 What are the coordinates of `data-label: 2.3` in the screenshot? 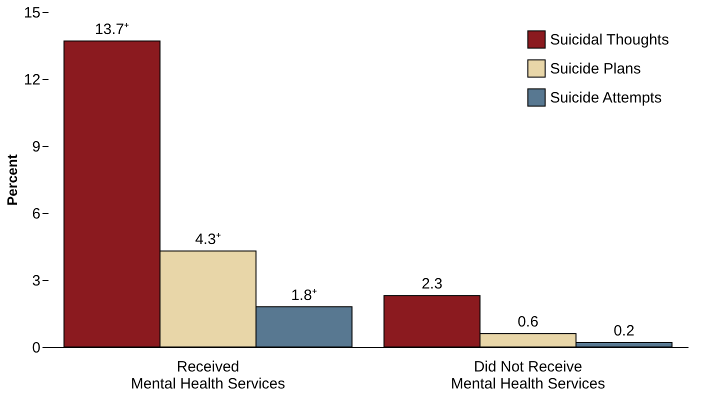 It's located at (432, 284).